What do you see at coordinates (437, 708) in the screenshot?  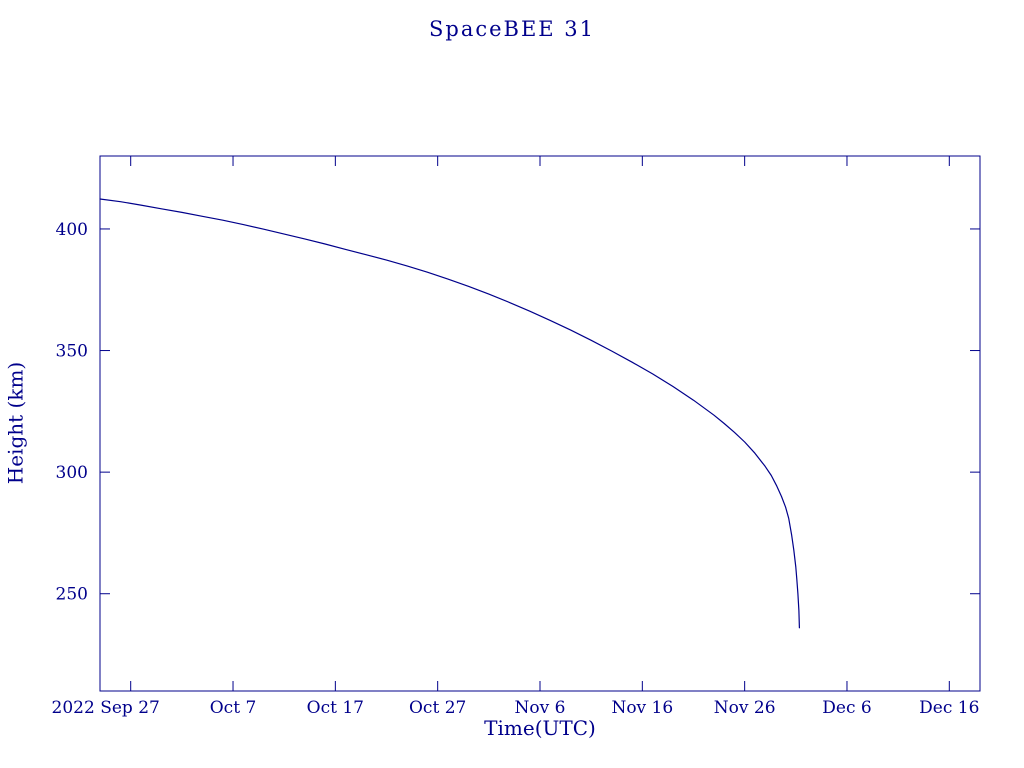 I see `x-tick-label: Oct 27` at bounding box center [437, 708].